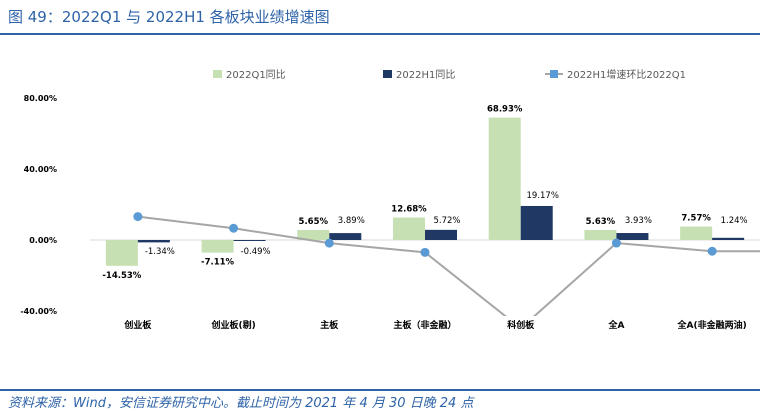 The height and width of the screenshot is (411, 760). What do you see at coordinates (626, 74) in the screenshot?
I see `legend-ratio-label: 2022H1增速环比2022Q1` at bounding box center [626, 74].